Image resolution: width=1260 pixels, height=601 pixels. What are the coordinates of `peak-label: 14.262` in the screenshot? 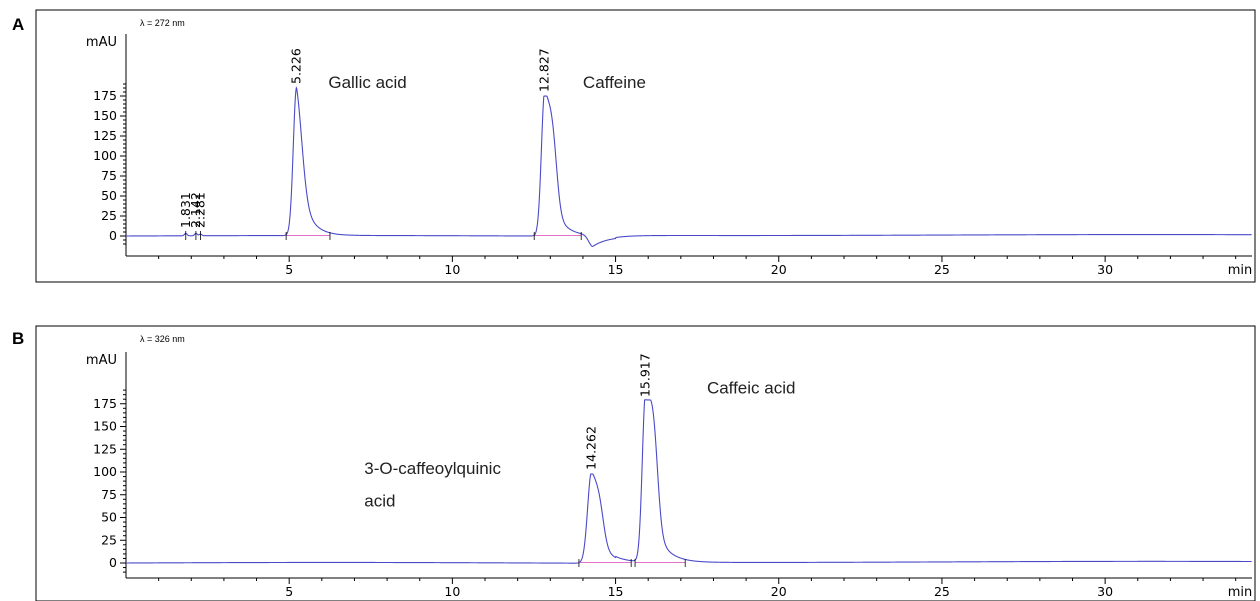 It's located at (590, 448).